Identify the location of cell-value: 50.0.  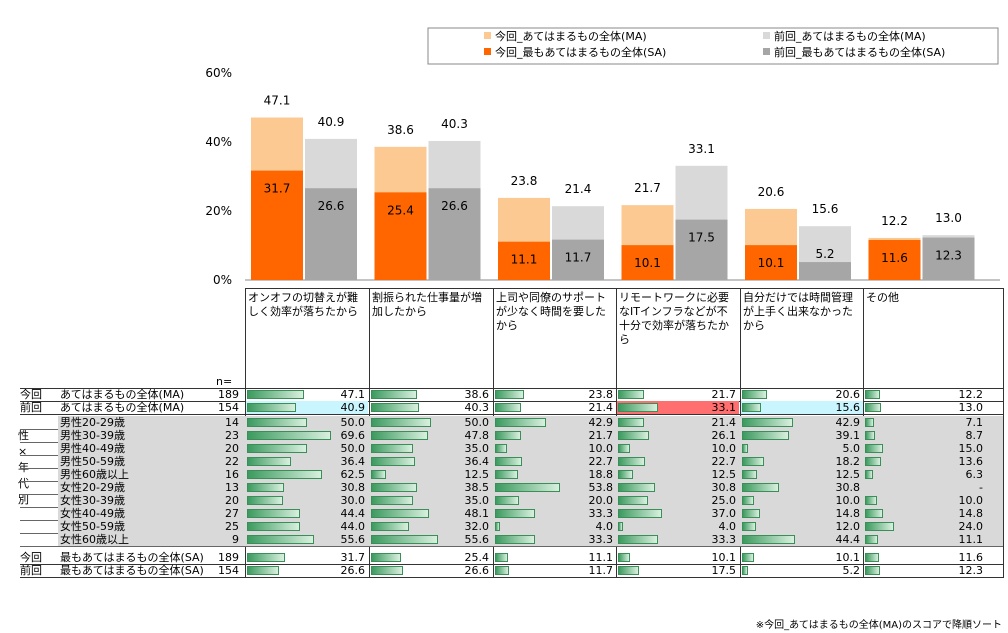
(477, 422).